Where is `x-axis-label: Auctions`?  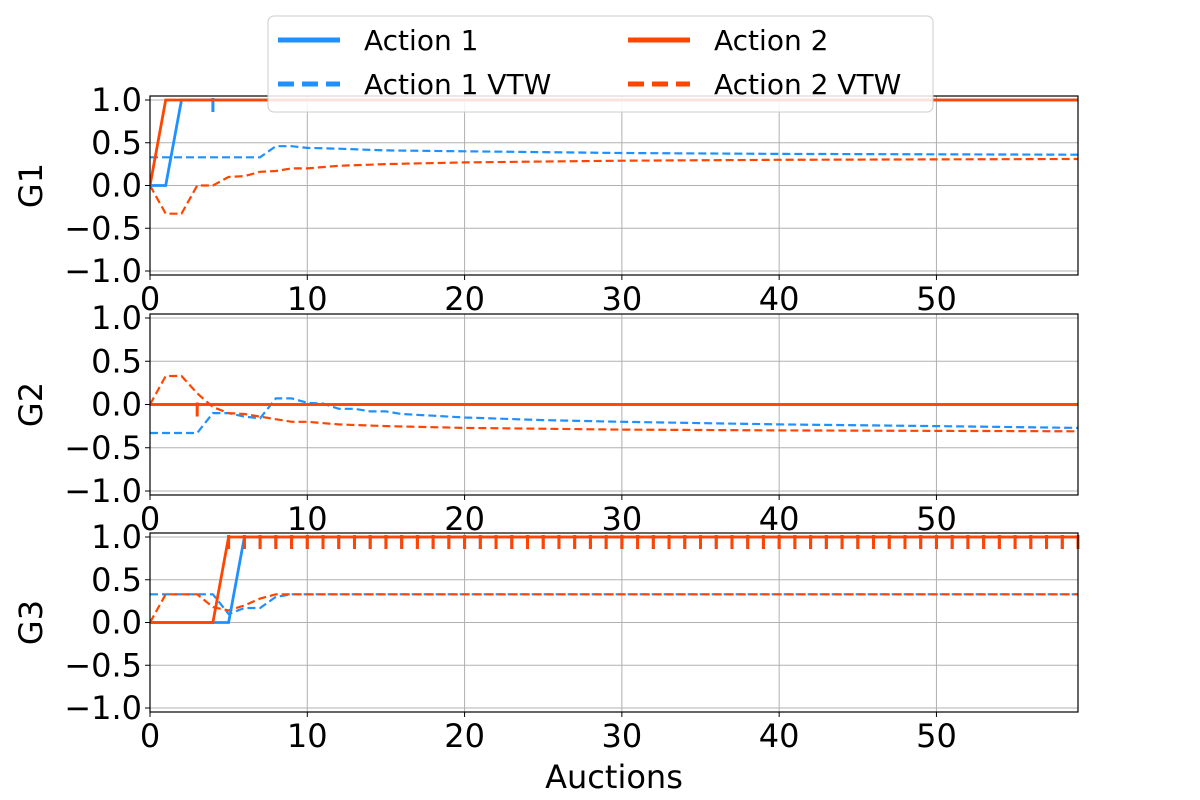 x-axis-label: Auctions is located at coordinates (614, 777).